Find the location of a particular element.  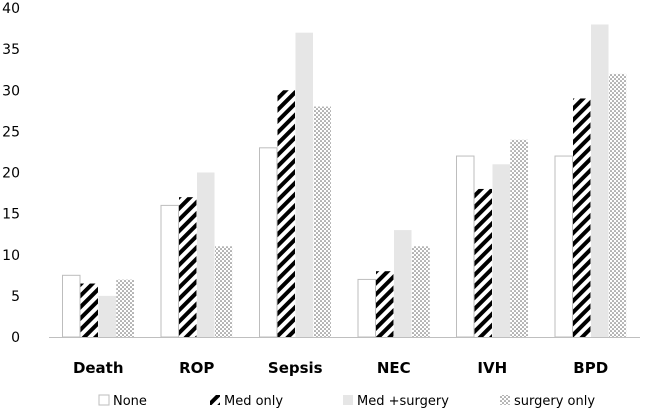

x-axis: Death ROP Sepsis NEC IVH BPD is located at coordinates (344, 357).